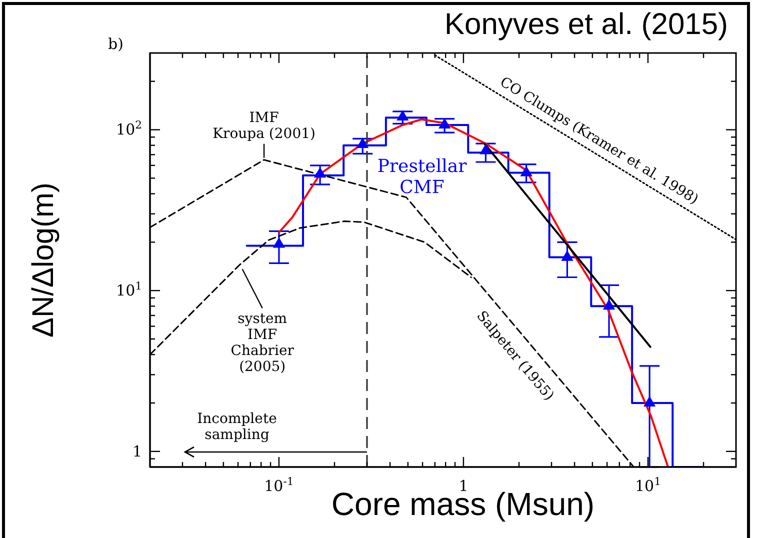 This screenshot has width=758, height=538. Describe the element at coordinates (137, 451) in the screenshot. I see `y-tick-label: 1` at that location.